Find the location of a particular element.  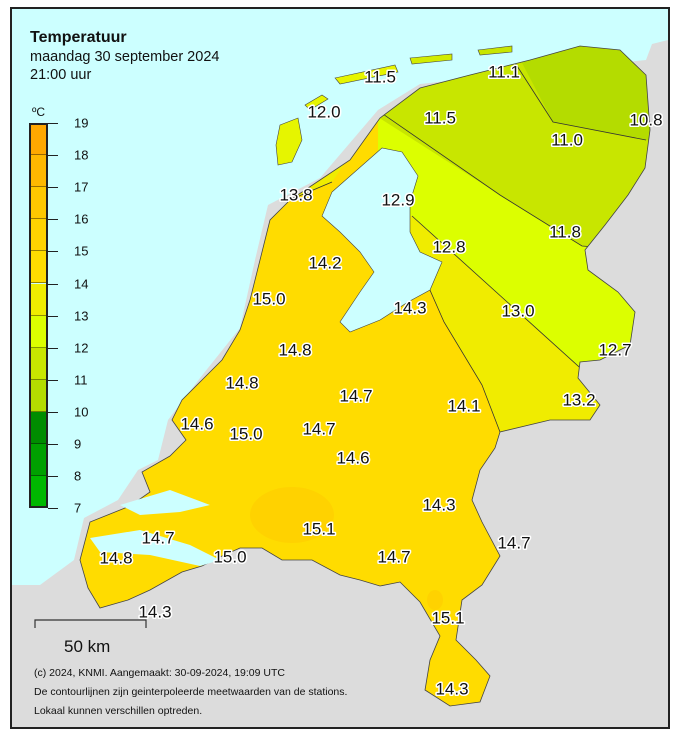

band-15-16-limburg is located at coordinates (435, 600).